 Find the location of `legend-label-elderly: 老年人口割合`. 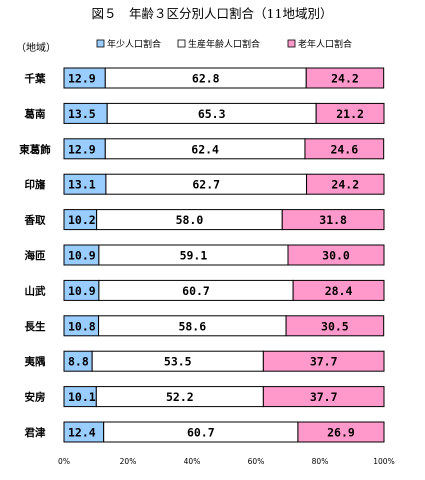

legend-label-elderly: 老年人口割合 is located at coordinates (325, 44).